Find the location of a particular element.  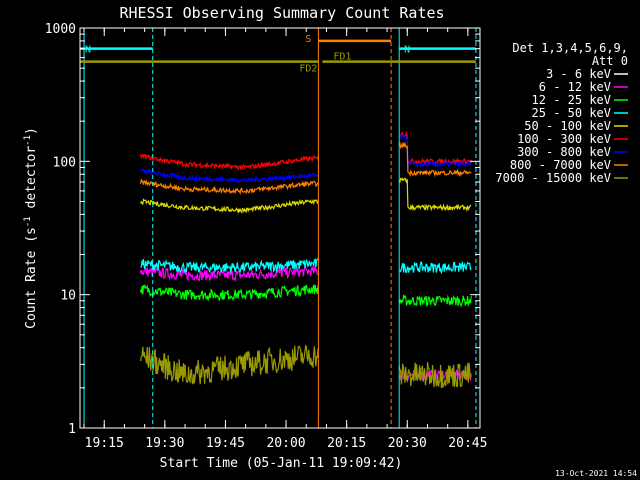

series-line-3-6-kev-pre is located at coordinates (229, 328).